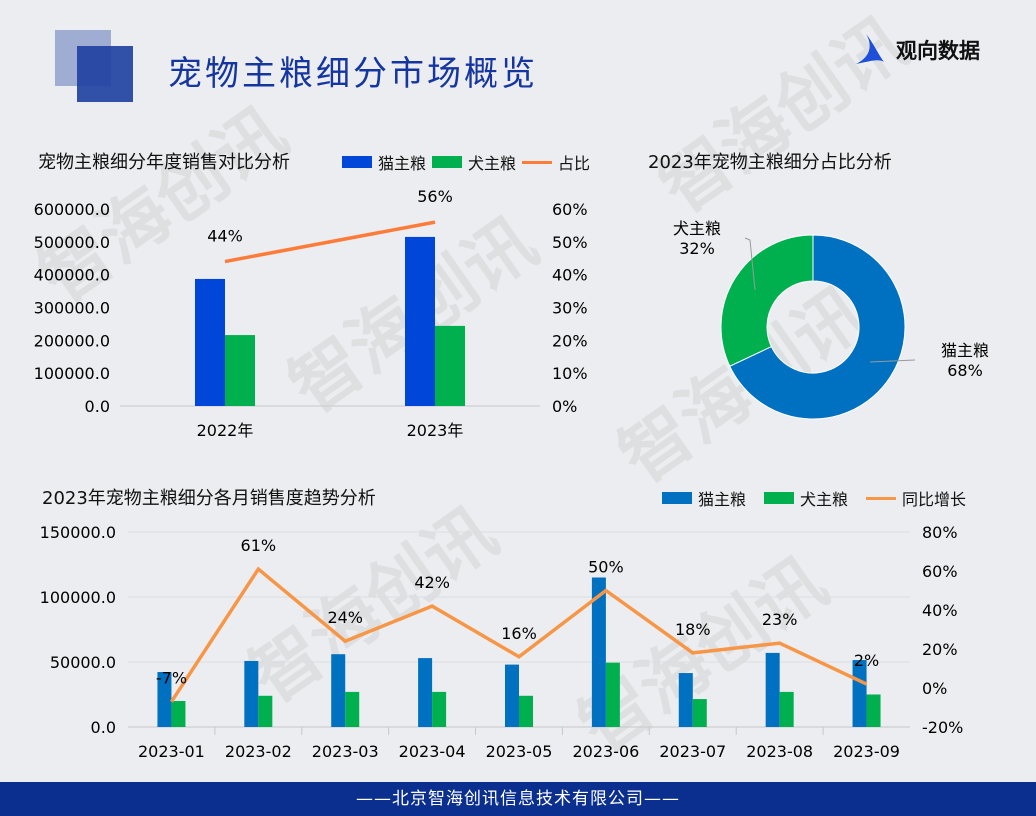 The height and width of the screenshot is (816, 1036). I want to click on y-tick-label: 200000.0, so click(72, 340).